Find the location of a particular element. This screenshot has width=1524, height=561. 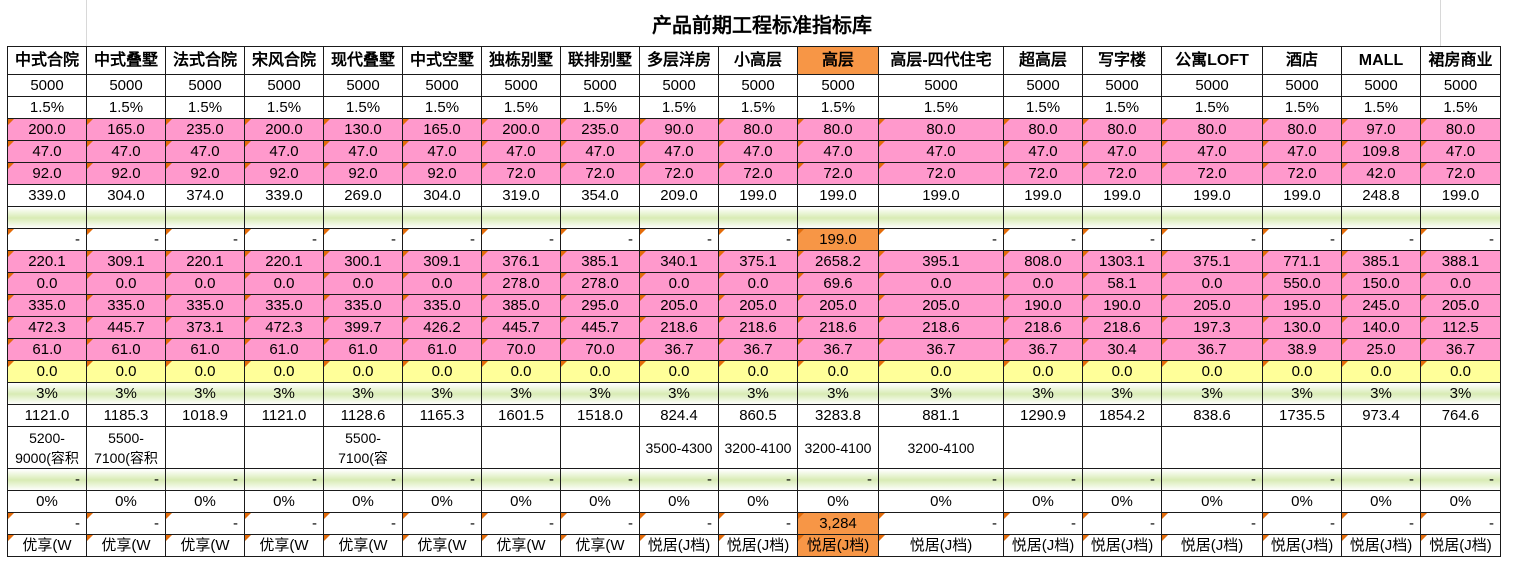

table-cell: 1290.9 is located at coordinates (1043, 415).